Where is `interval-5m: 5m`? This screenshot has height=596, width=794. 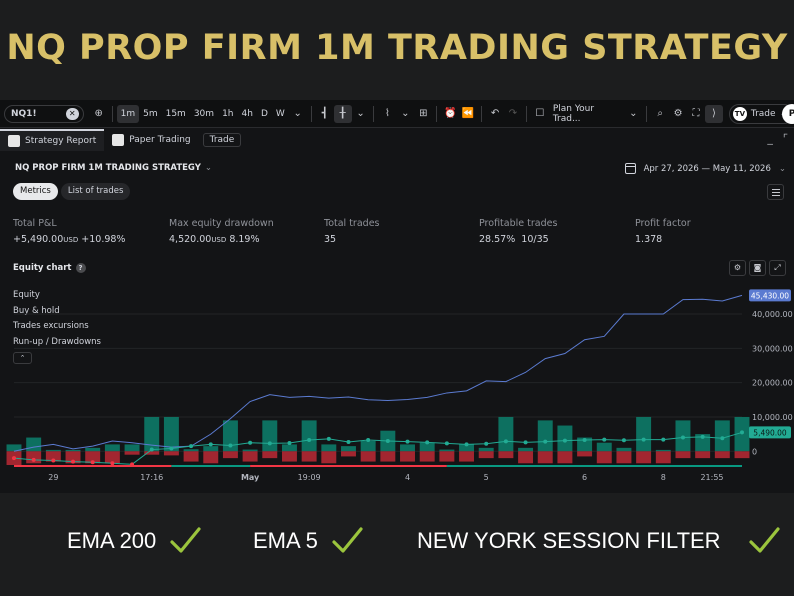
interval-5m: 5m is located at coordinates (150, 113).